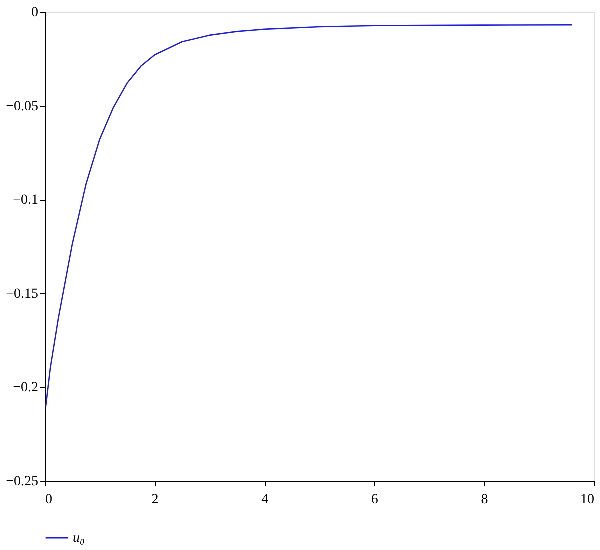  Describe the element at coordinates (25, 388) in the screenshot. I see `y-tick-label: −0.2` at that location.